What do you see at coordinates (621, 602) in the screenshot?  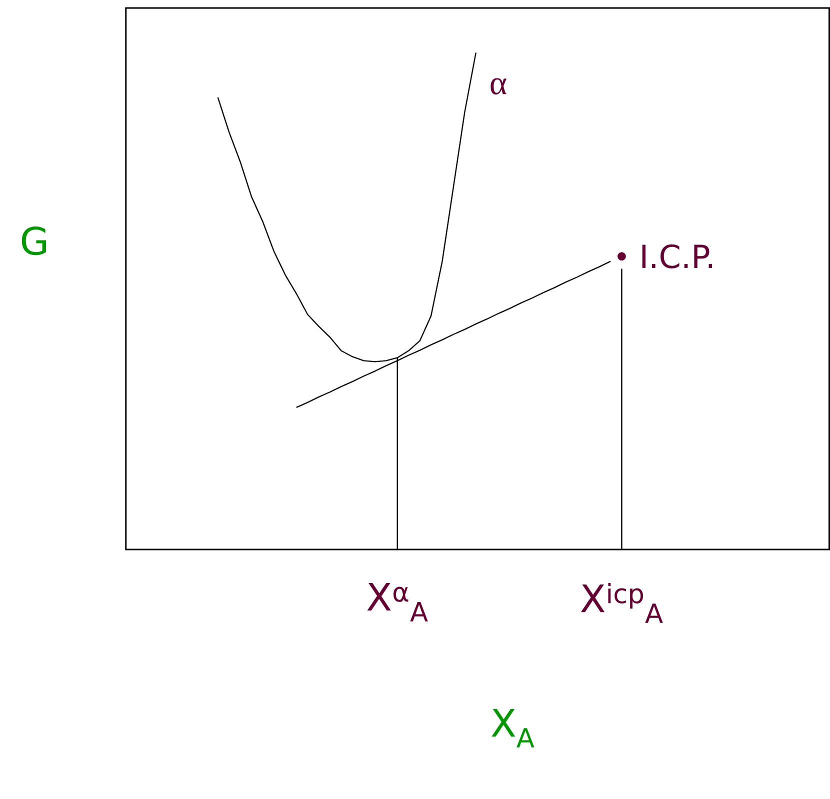 I see `x-tick-label: X$^{icp}$A` at bounding box center [621, 602].